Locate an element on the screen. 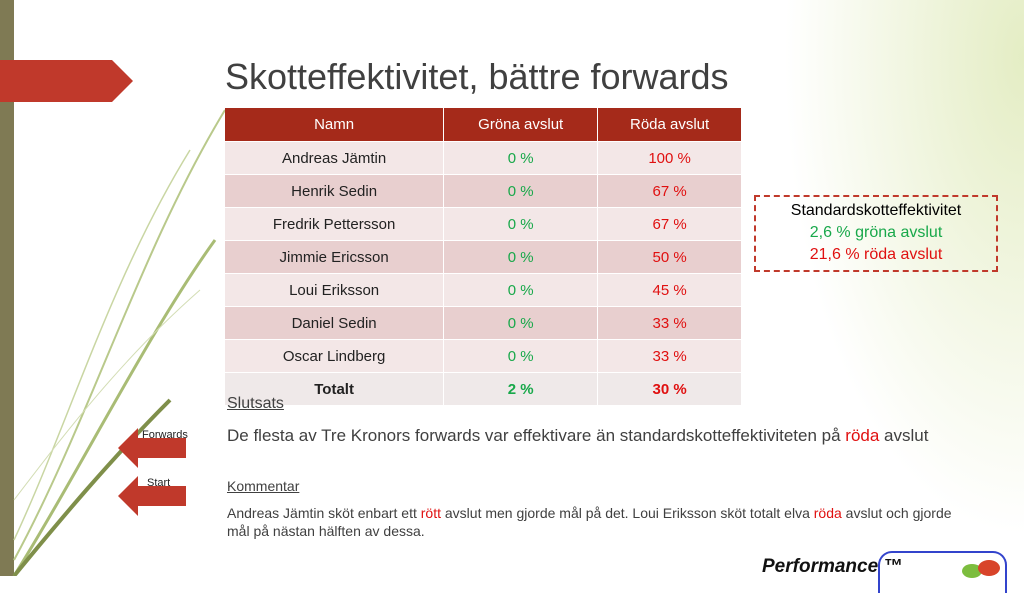 This screenshot has height=593, width=1024. title-arrow-tab is located at coordinates (66, 81).